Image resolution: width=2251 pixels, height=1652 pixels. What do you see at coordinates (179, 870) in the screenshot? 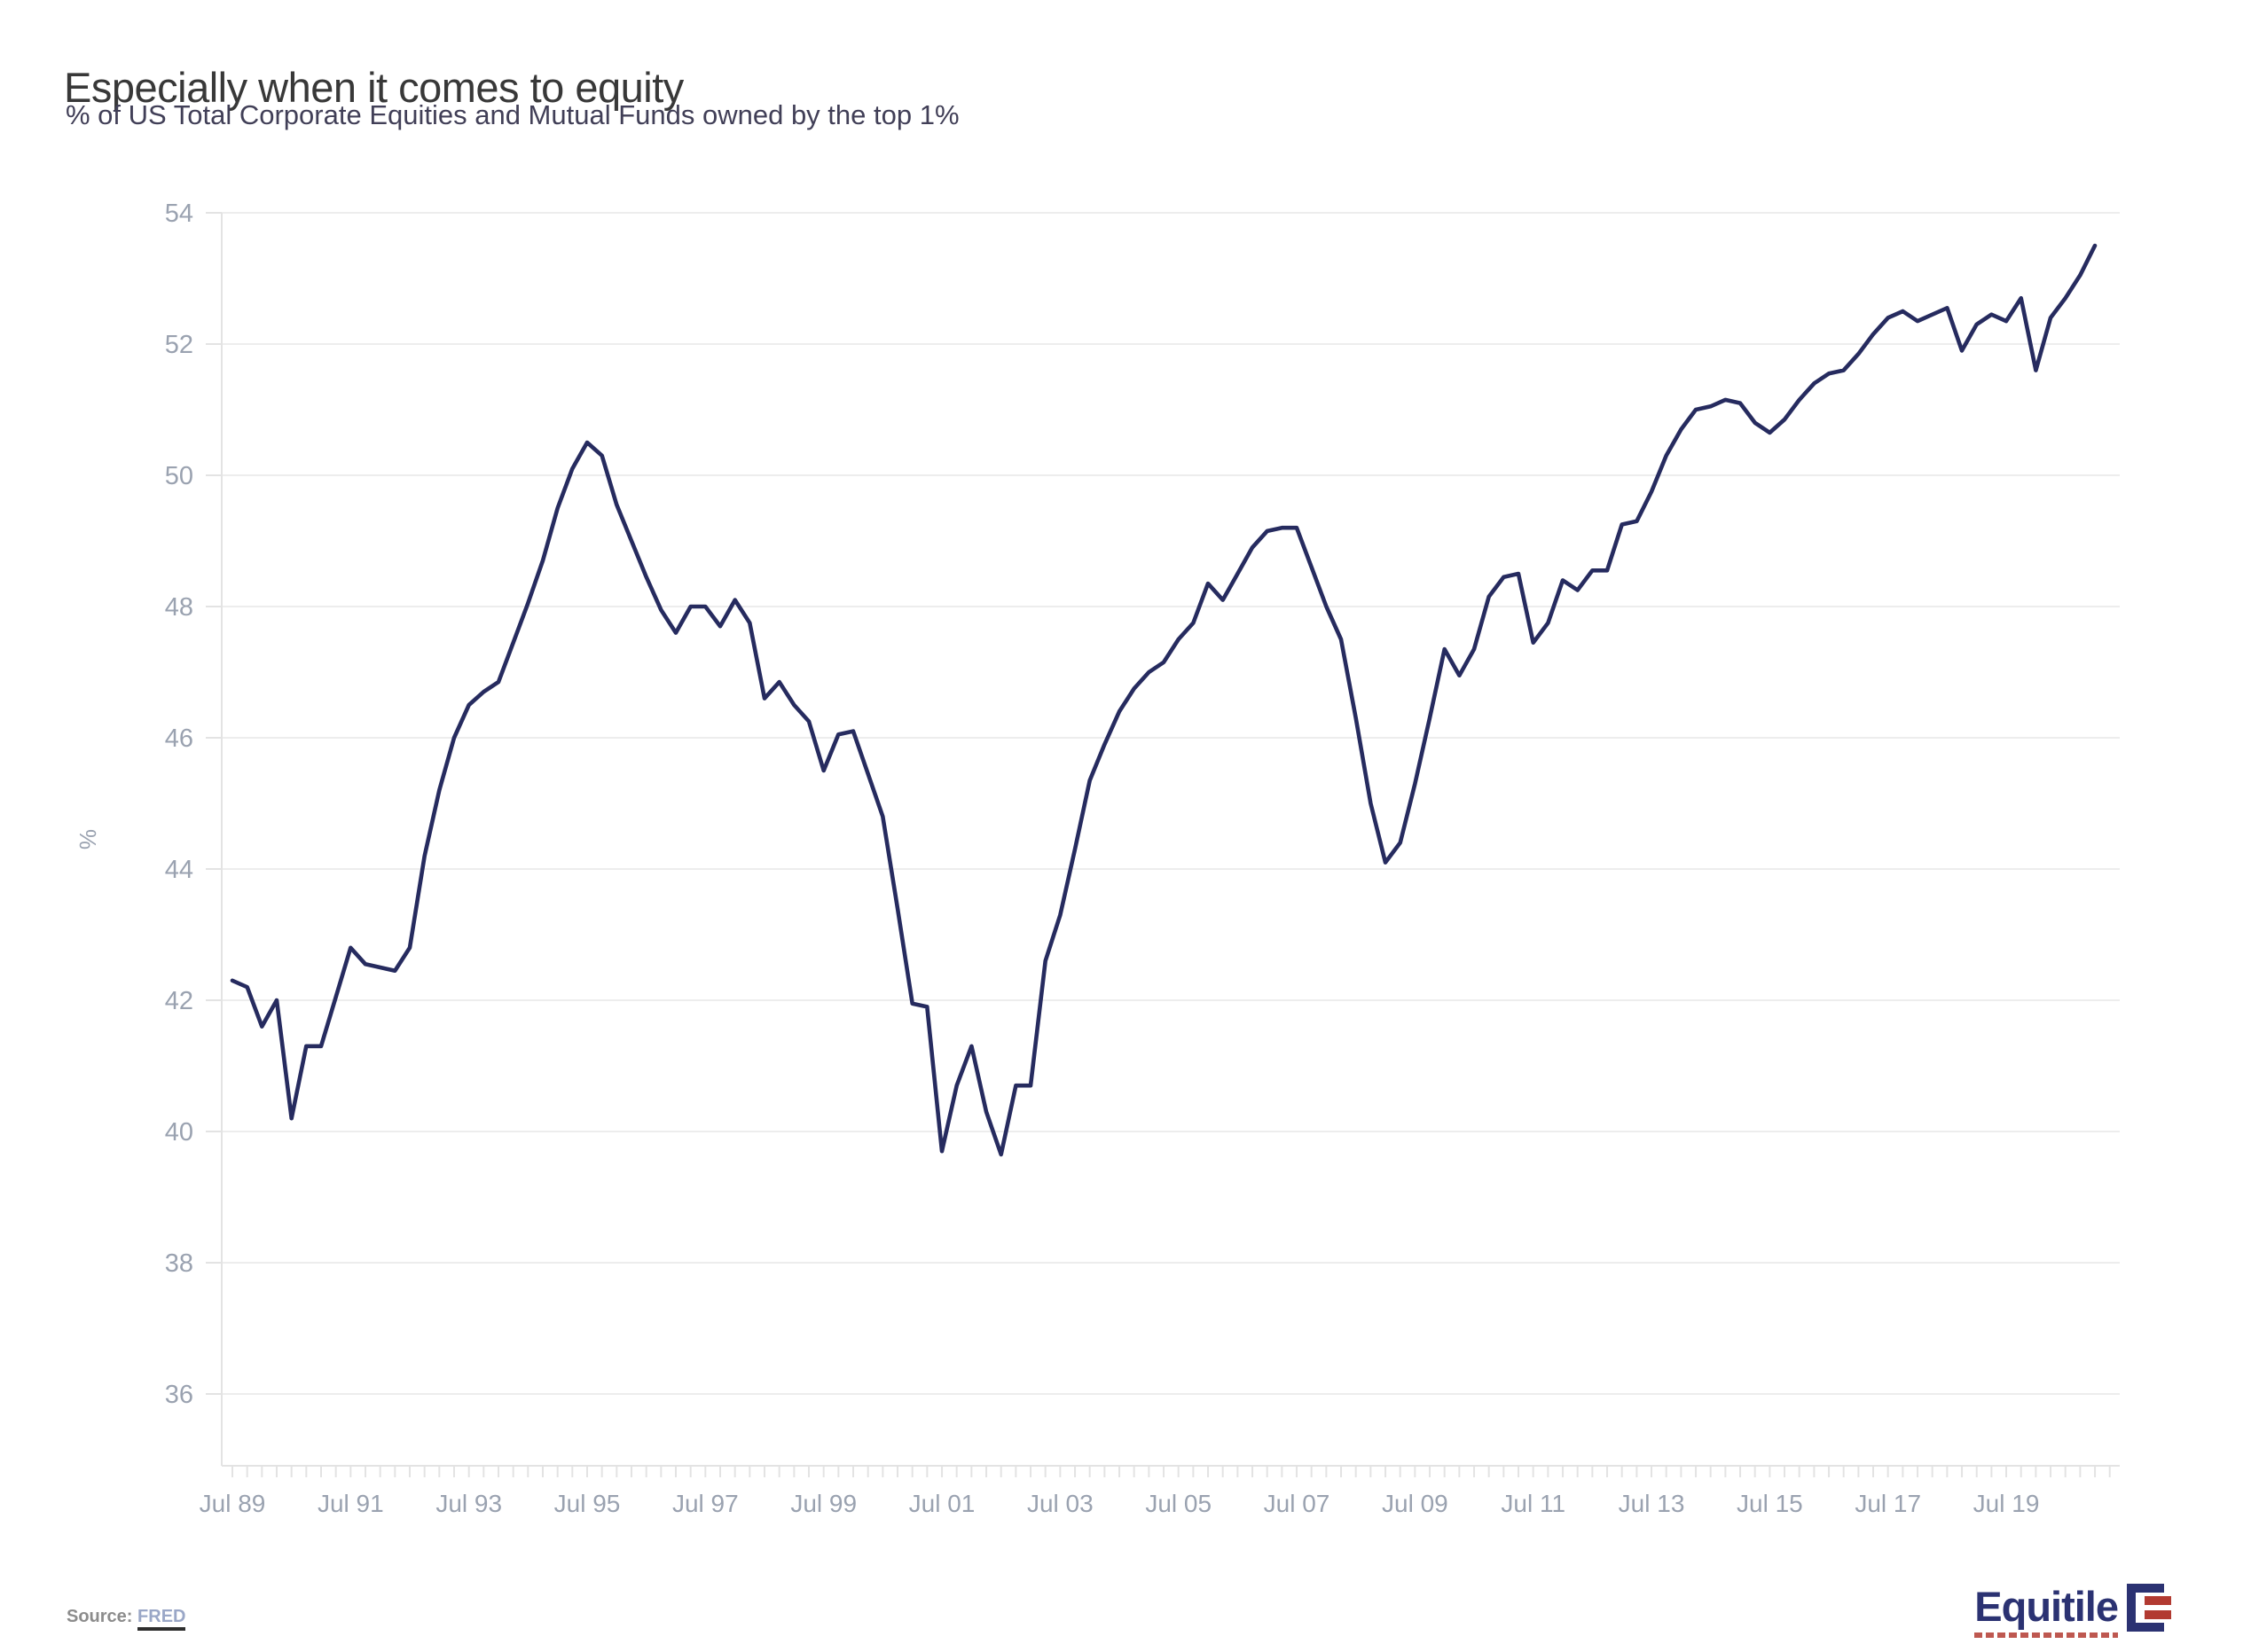
I see `svg-text: 44` at bounding box center [179, 870].